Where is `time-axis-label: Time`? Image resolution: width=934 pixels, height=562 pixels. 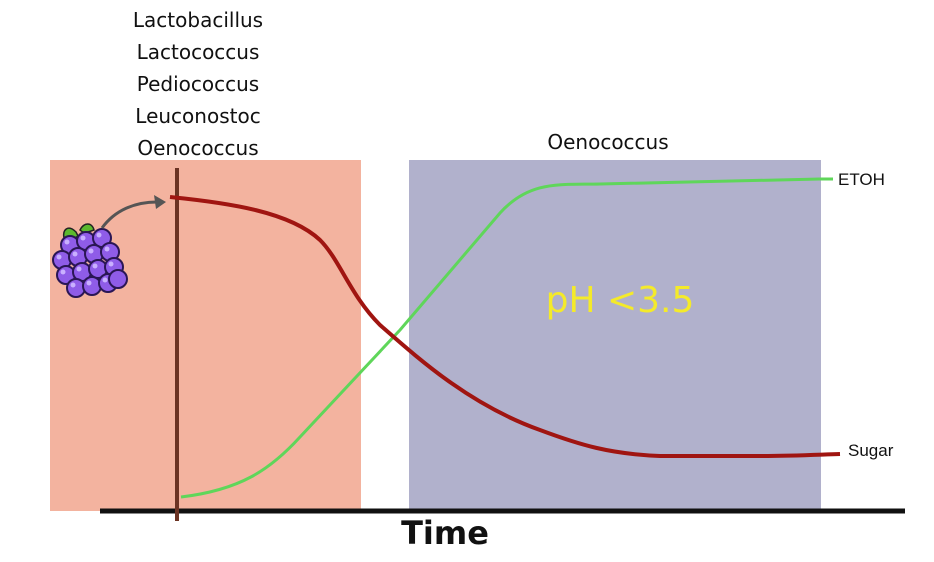
time-axis-label: Time is located at coordinates (445, 533).